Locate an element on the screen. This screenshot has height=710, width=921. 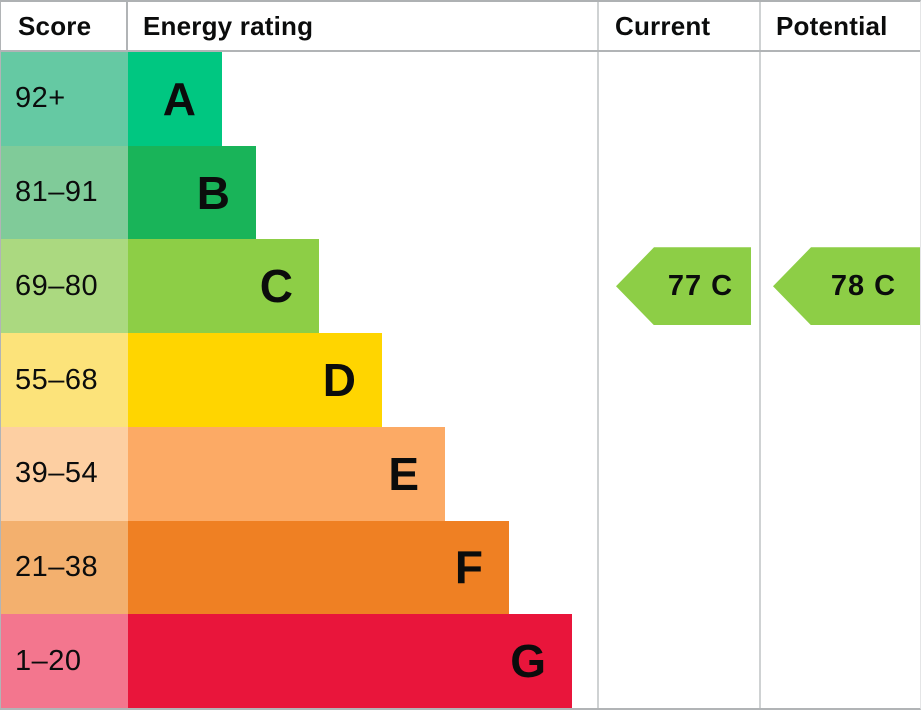
band-row-a: 92+ A is located at coordinates (299, 99).